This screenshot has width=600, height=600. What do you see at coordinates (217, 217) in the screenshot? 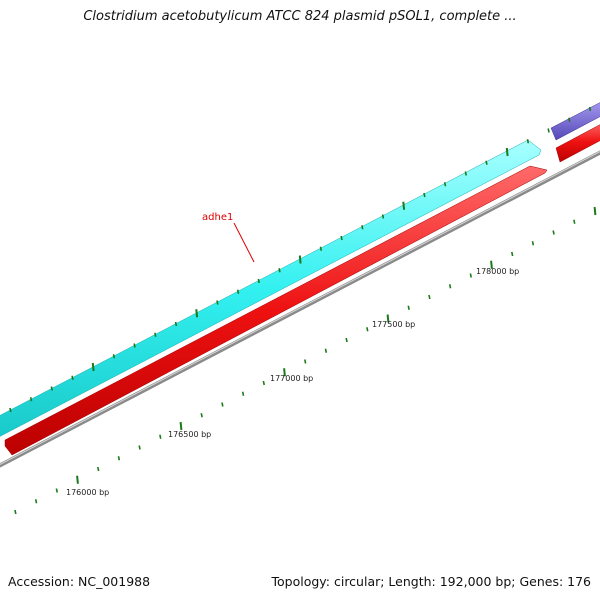
I see `gene-label-adhe1: adhe1` at bounding box center [217, 217].